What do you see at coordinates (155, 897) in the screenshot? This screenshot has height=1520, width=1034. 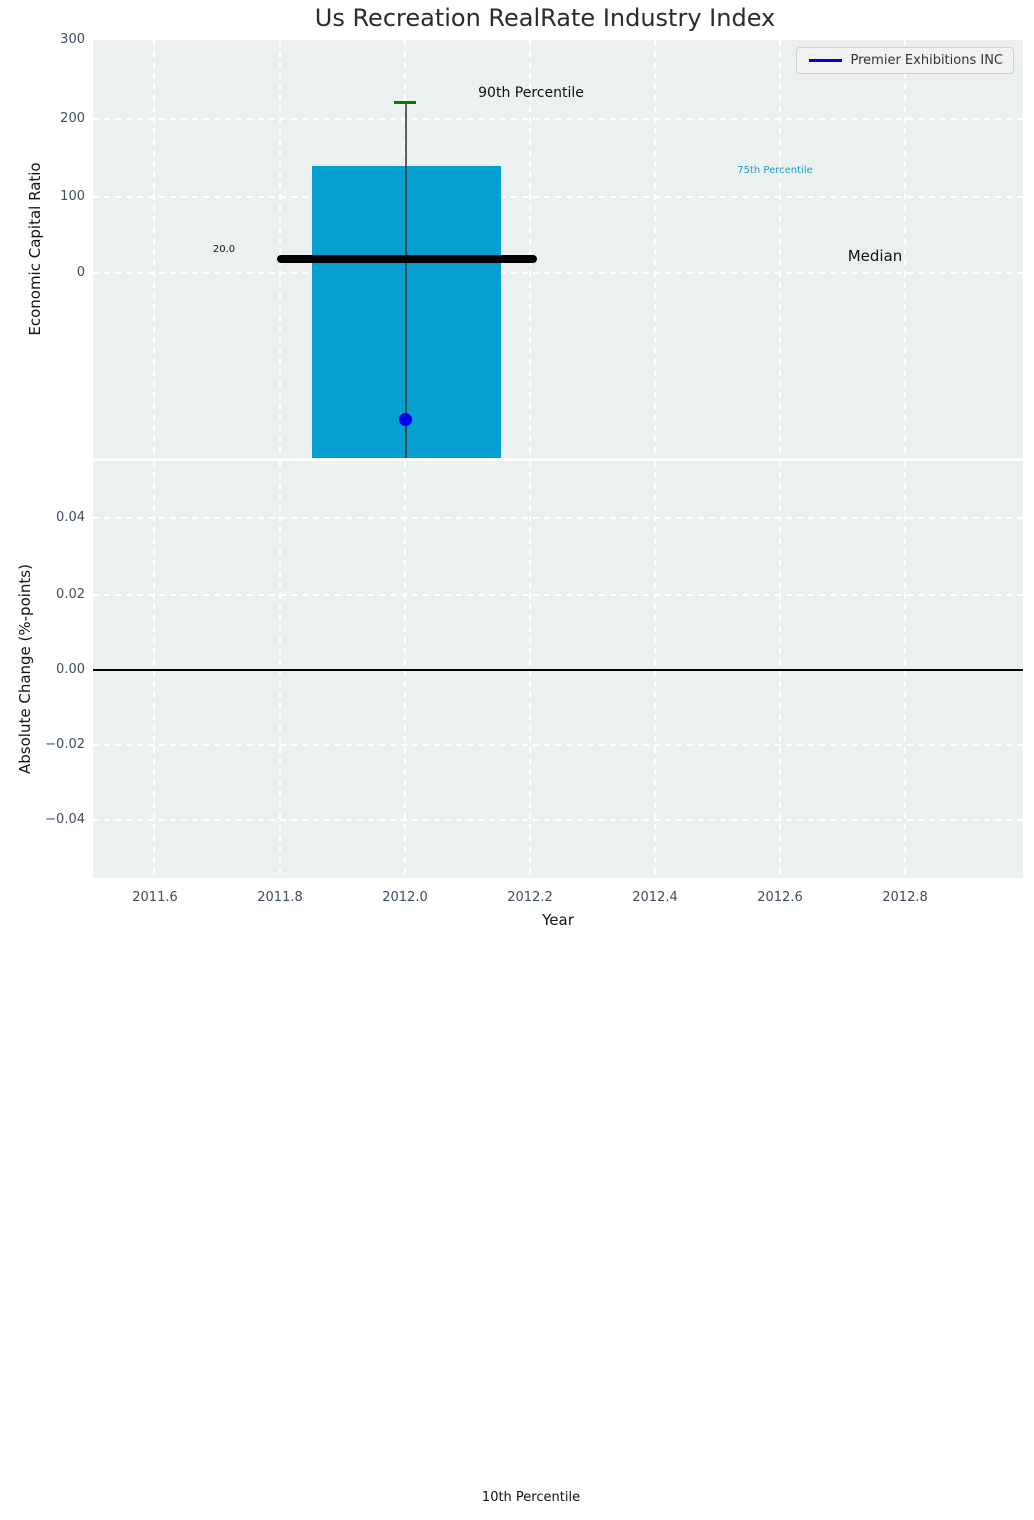 I see `xtick: 2011.6` at bounding box center [155, 897].